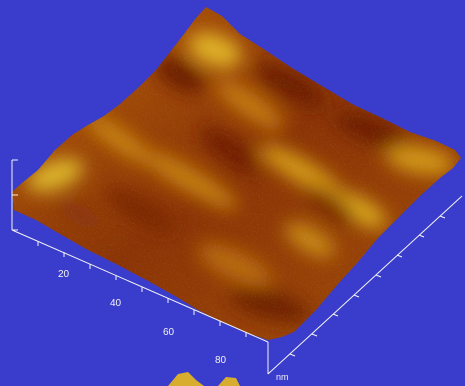 Image resolution: width=465 pixels, height=386 pixels. What do you see at coordinates (221, 360) in the screenshot?
I see `x-tick-label-80: 80` at bounding box center [221, 360].